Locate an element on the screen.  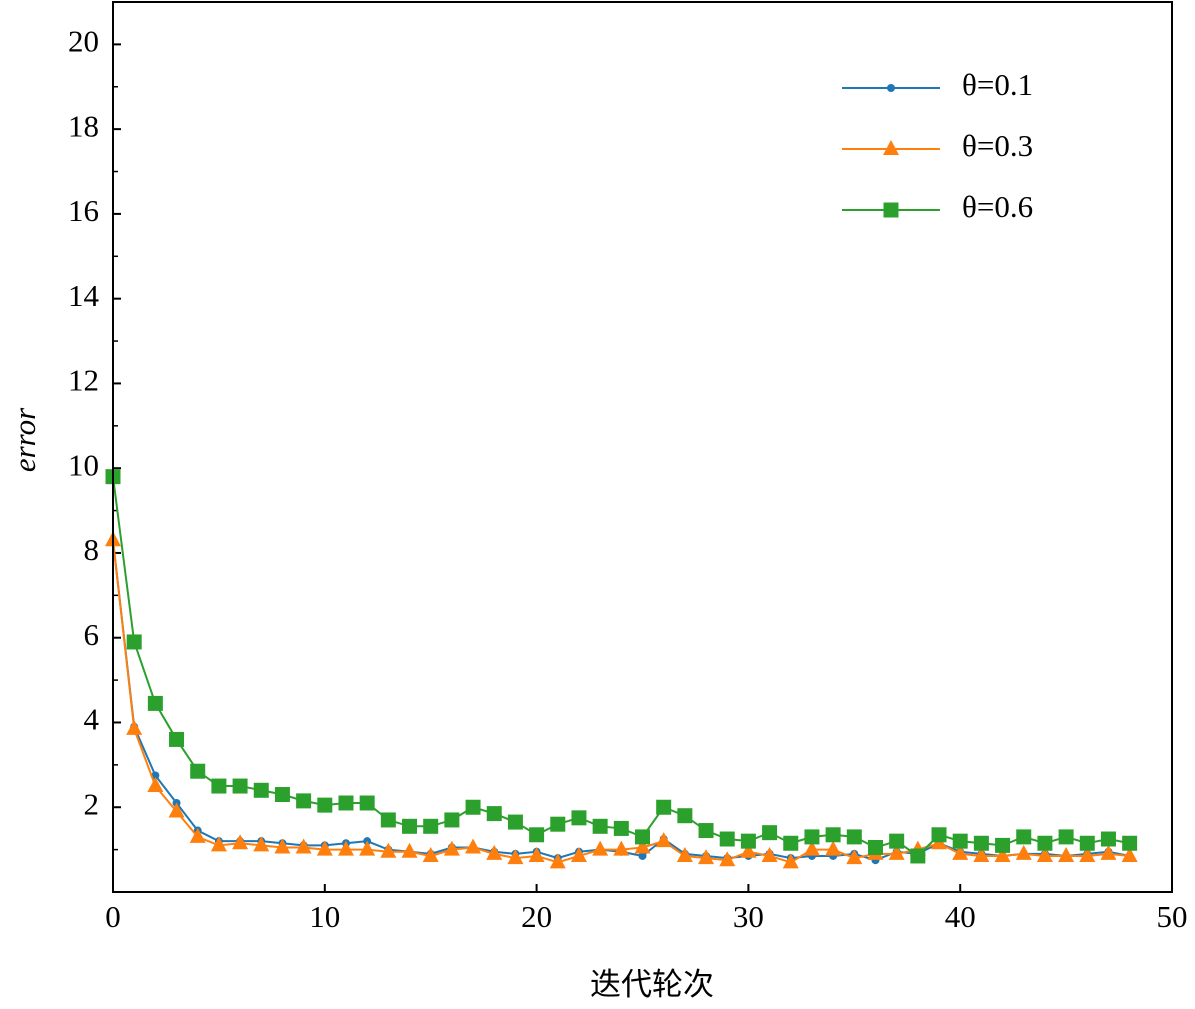
y-tick-label: 2 is located at coordinates (92, 803).